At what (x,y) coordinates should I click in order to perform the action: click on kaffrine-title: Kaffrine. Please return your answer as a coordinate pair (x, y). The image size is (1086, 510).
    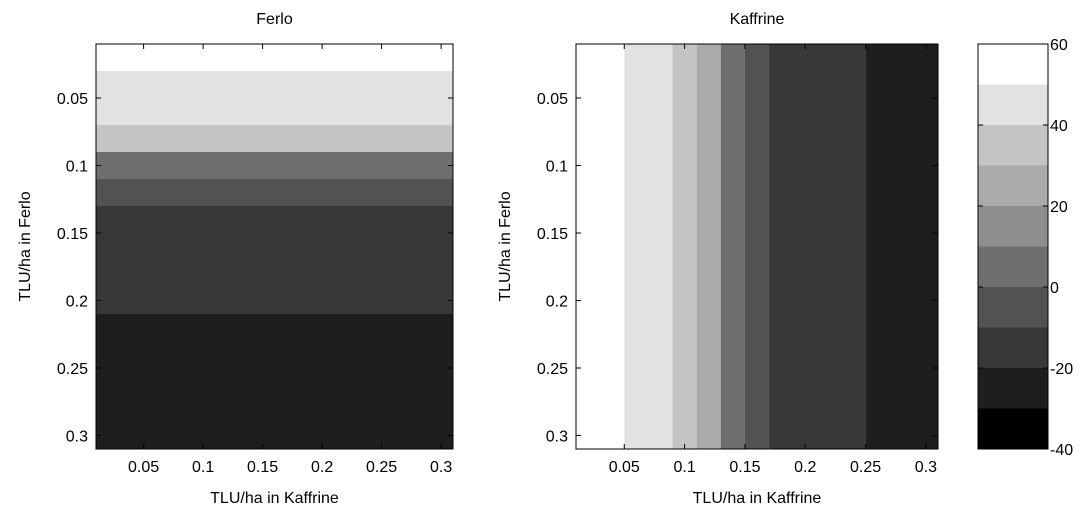
    Looking at the image, I should click on (757, 19).